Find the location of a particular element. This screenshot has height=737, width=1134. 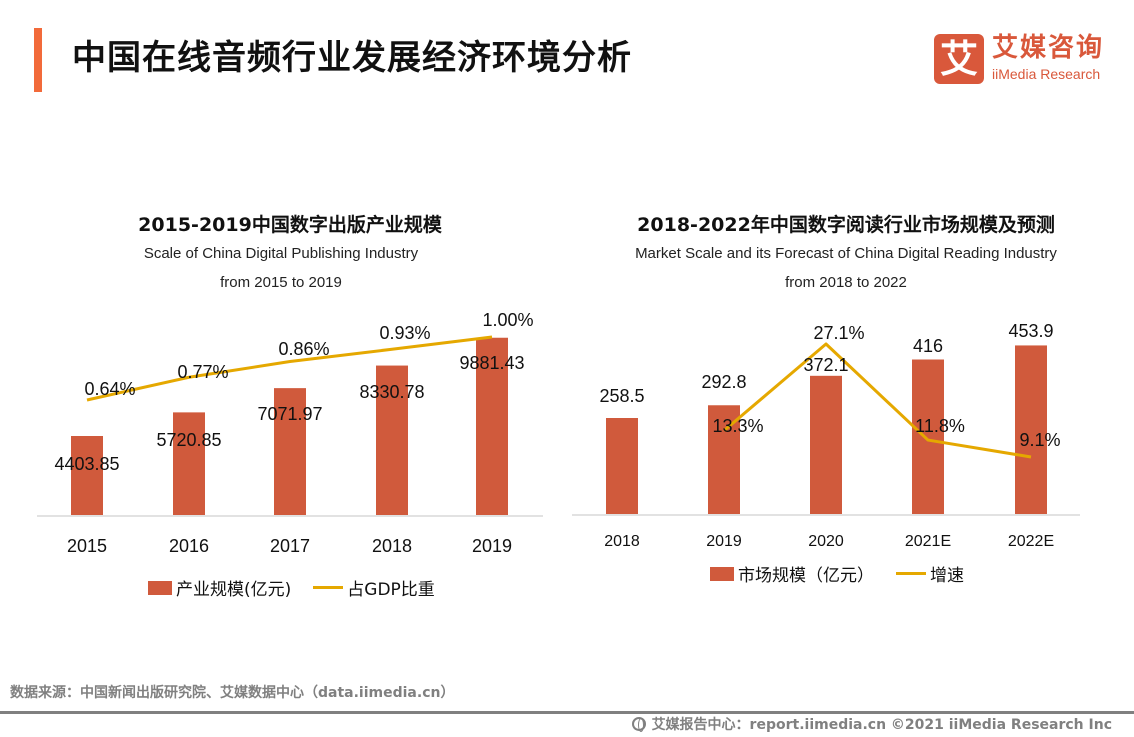

chart2-x-tick-label: 2022E is located at coordinates (1031, 541).